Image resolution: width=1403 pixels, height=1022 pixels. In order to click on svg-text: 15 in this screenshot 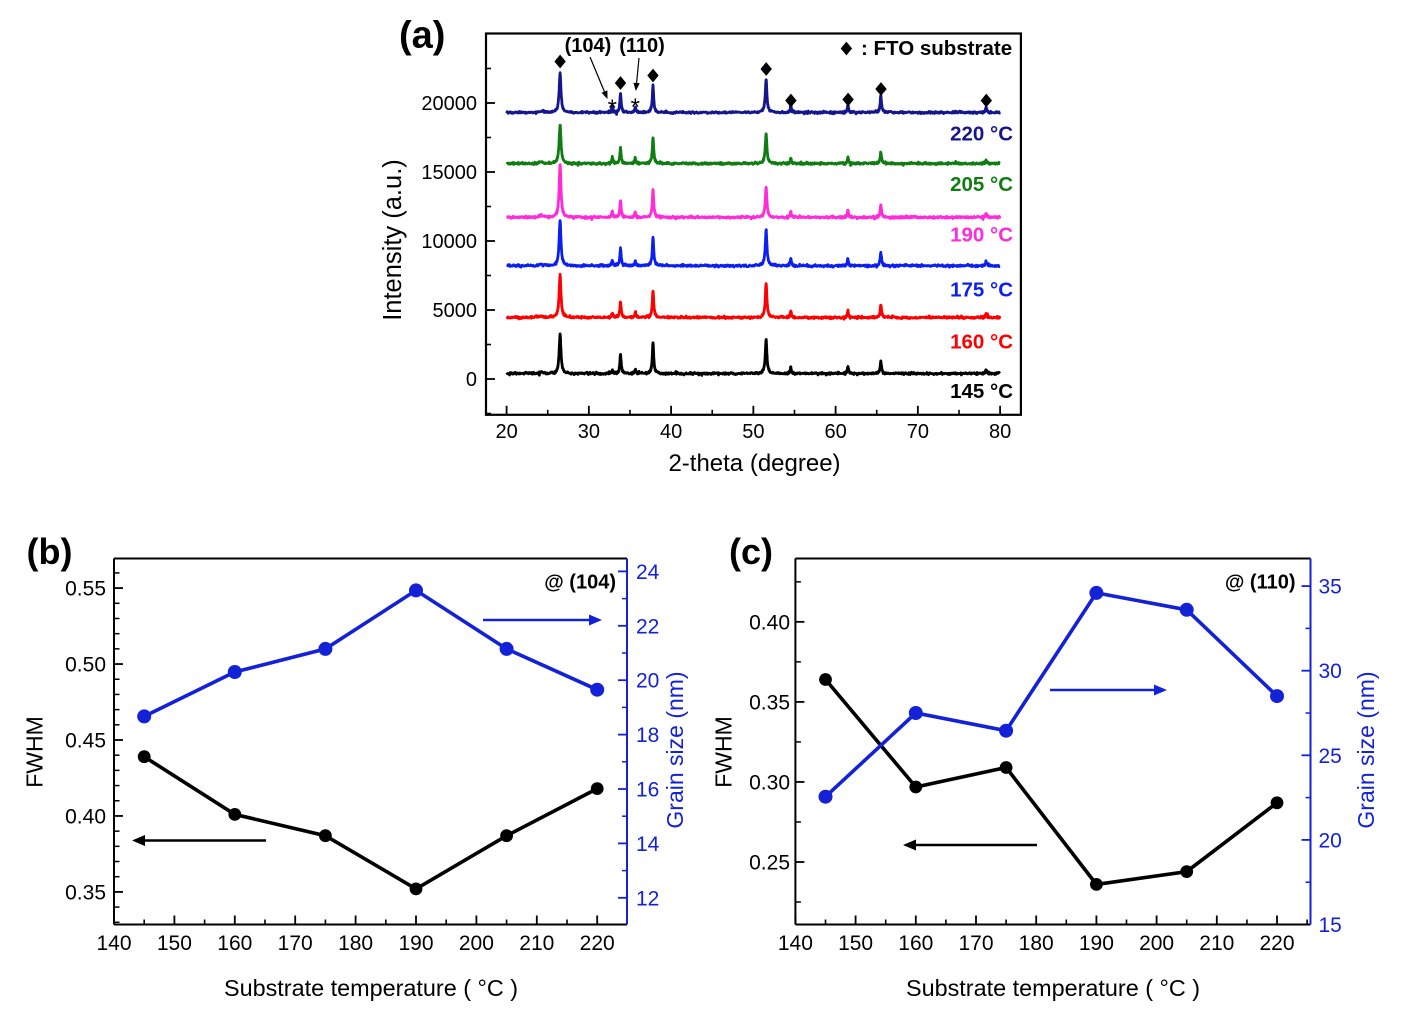, I will do `click(1330, 925)`.